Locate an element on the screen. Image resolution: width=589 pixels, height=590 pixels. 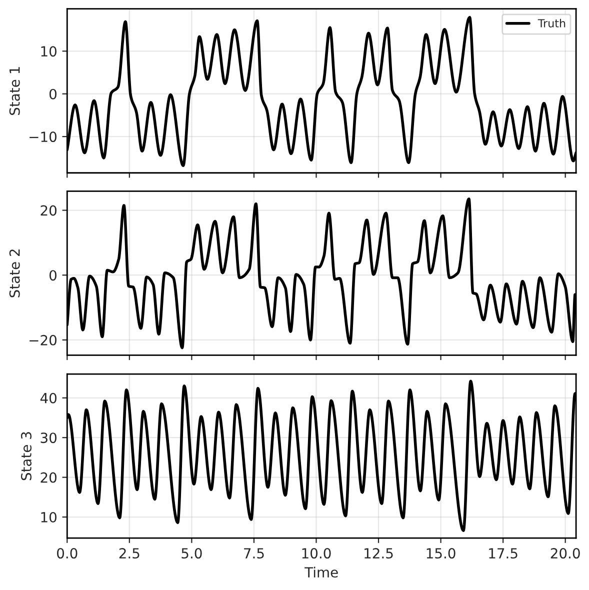
x-tick-label: 2.5 is located at coordinates (129, 553).